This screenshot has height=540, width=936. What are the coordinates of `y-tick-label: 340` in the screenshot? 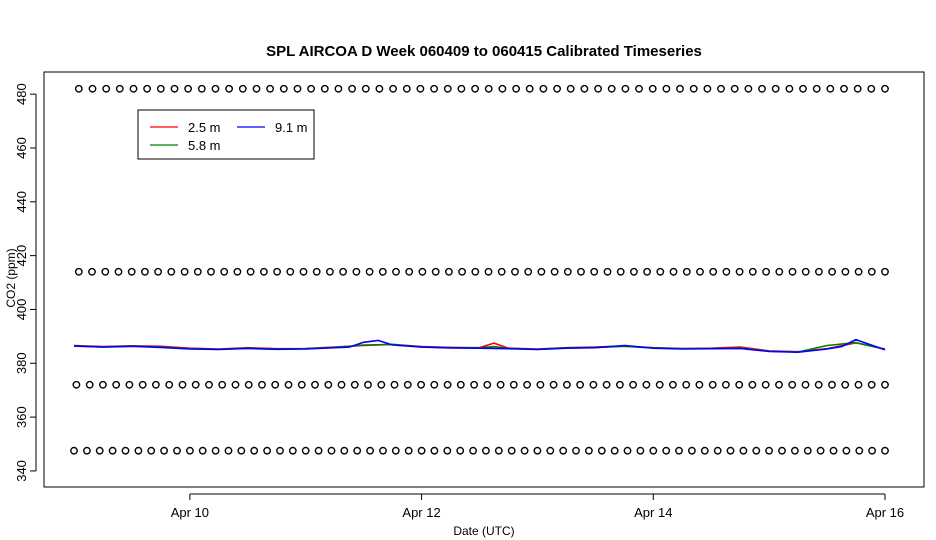 It's located at (21, 471).